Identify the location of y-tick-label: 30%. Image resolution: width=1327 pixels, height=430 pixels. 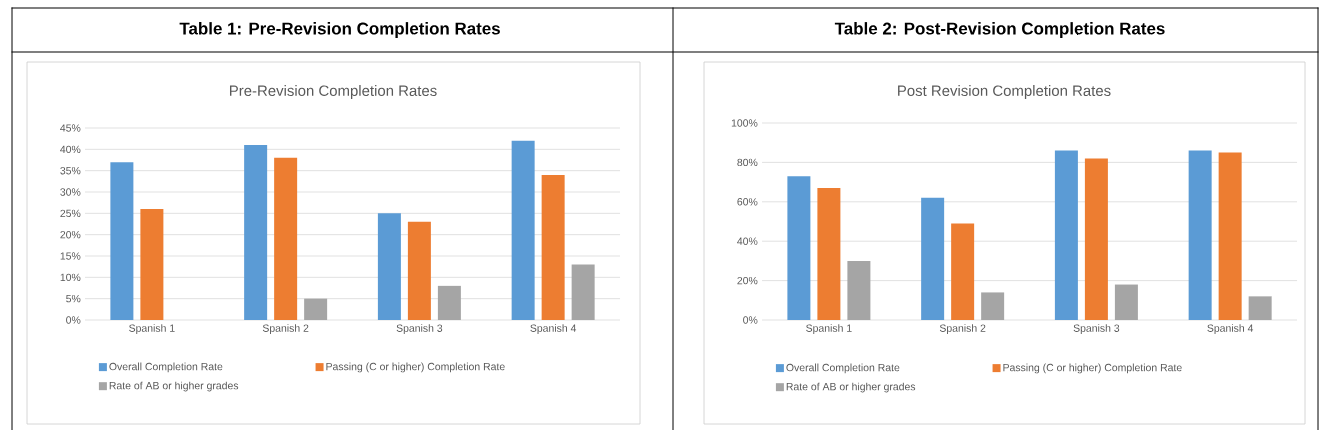
(70, 192).